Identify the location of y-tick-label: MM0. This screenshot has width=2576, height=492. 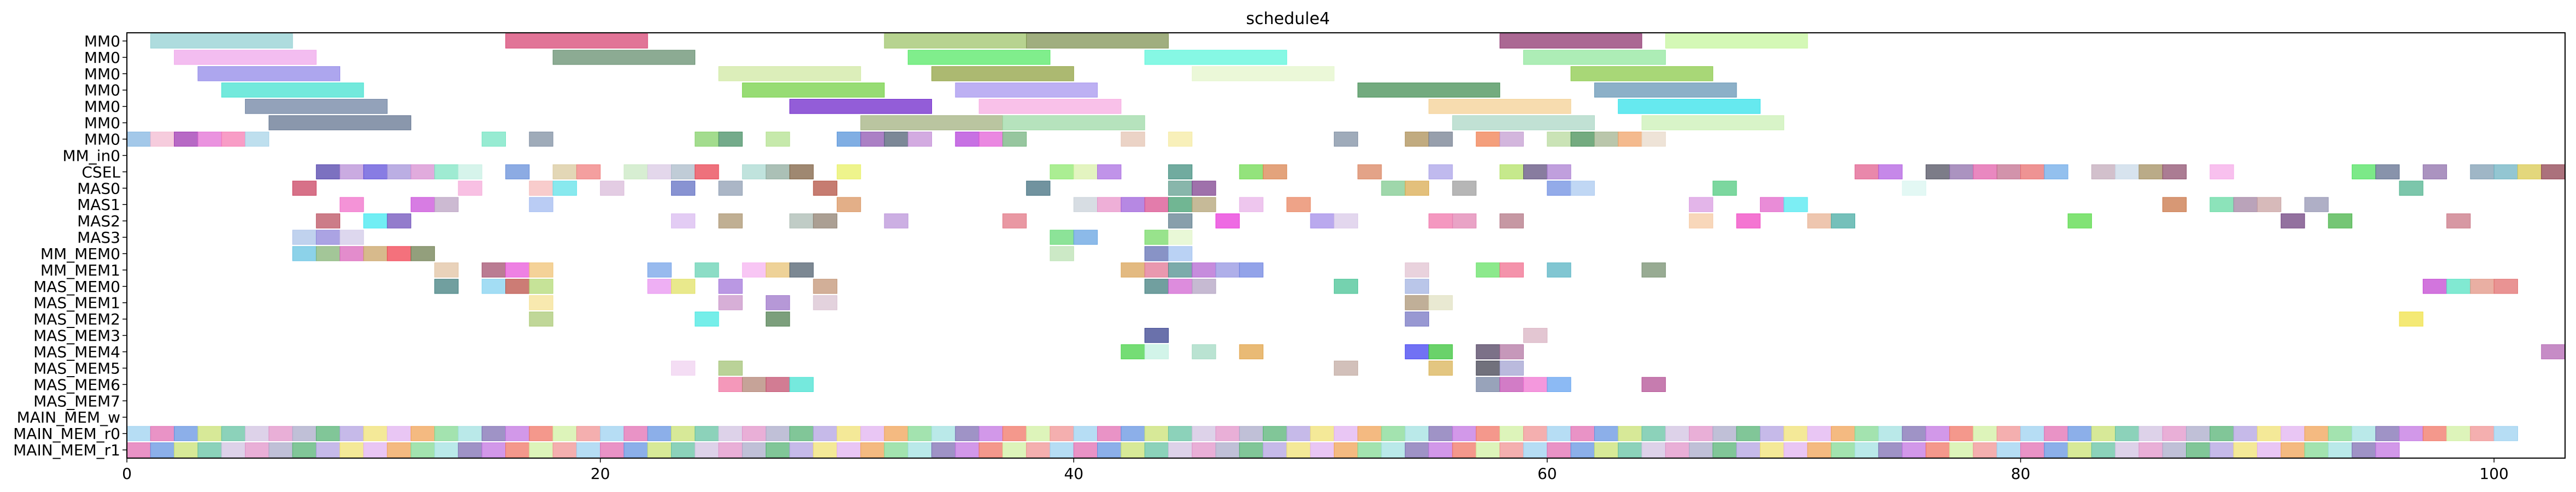
(102, 90).